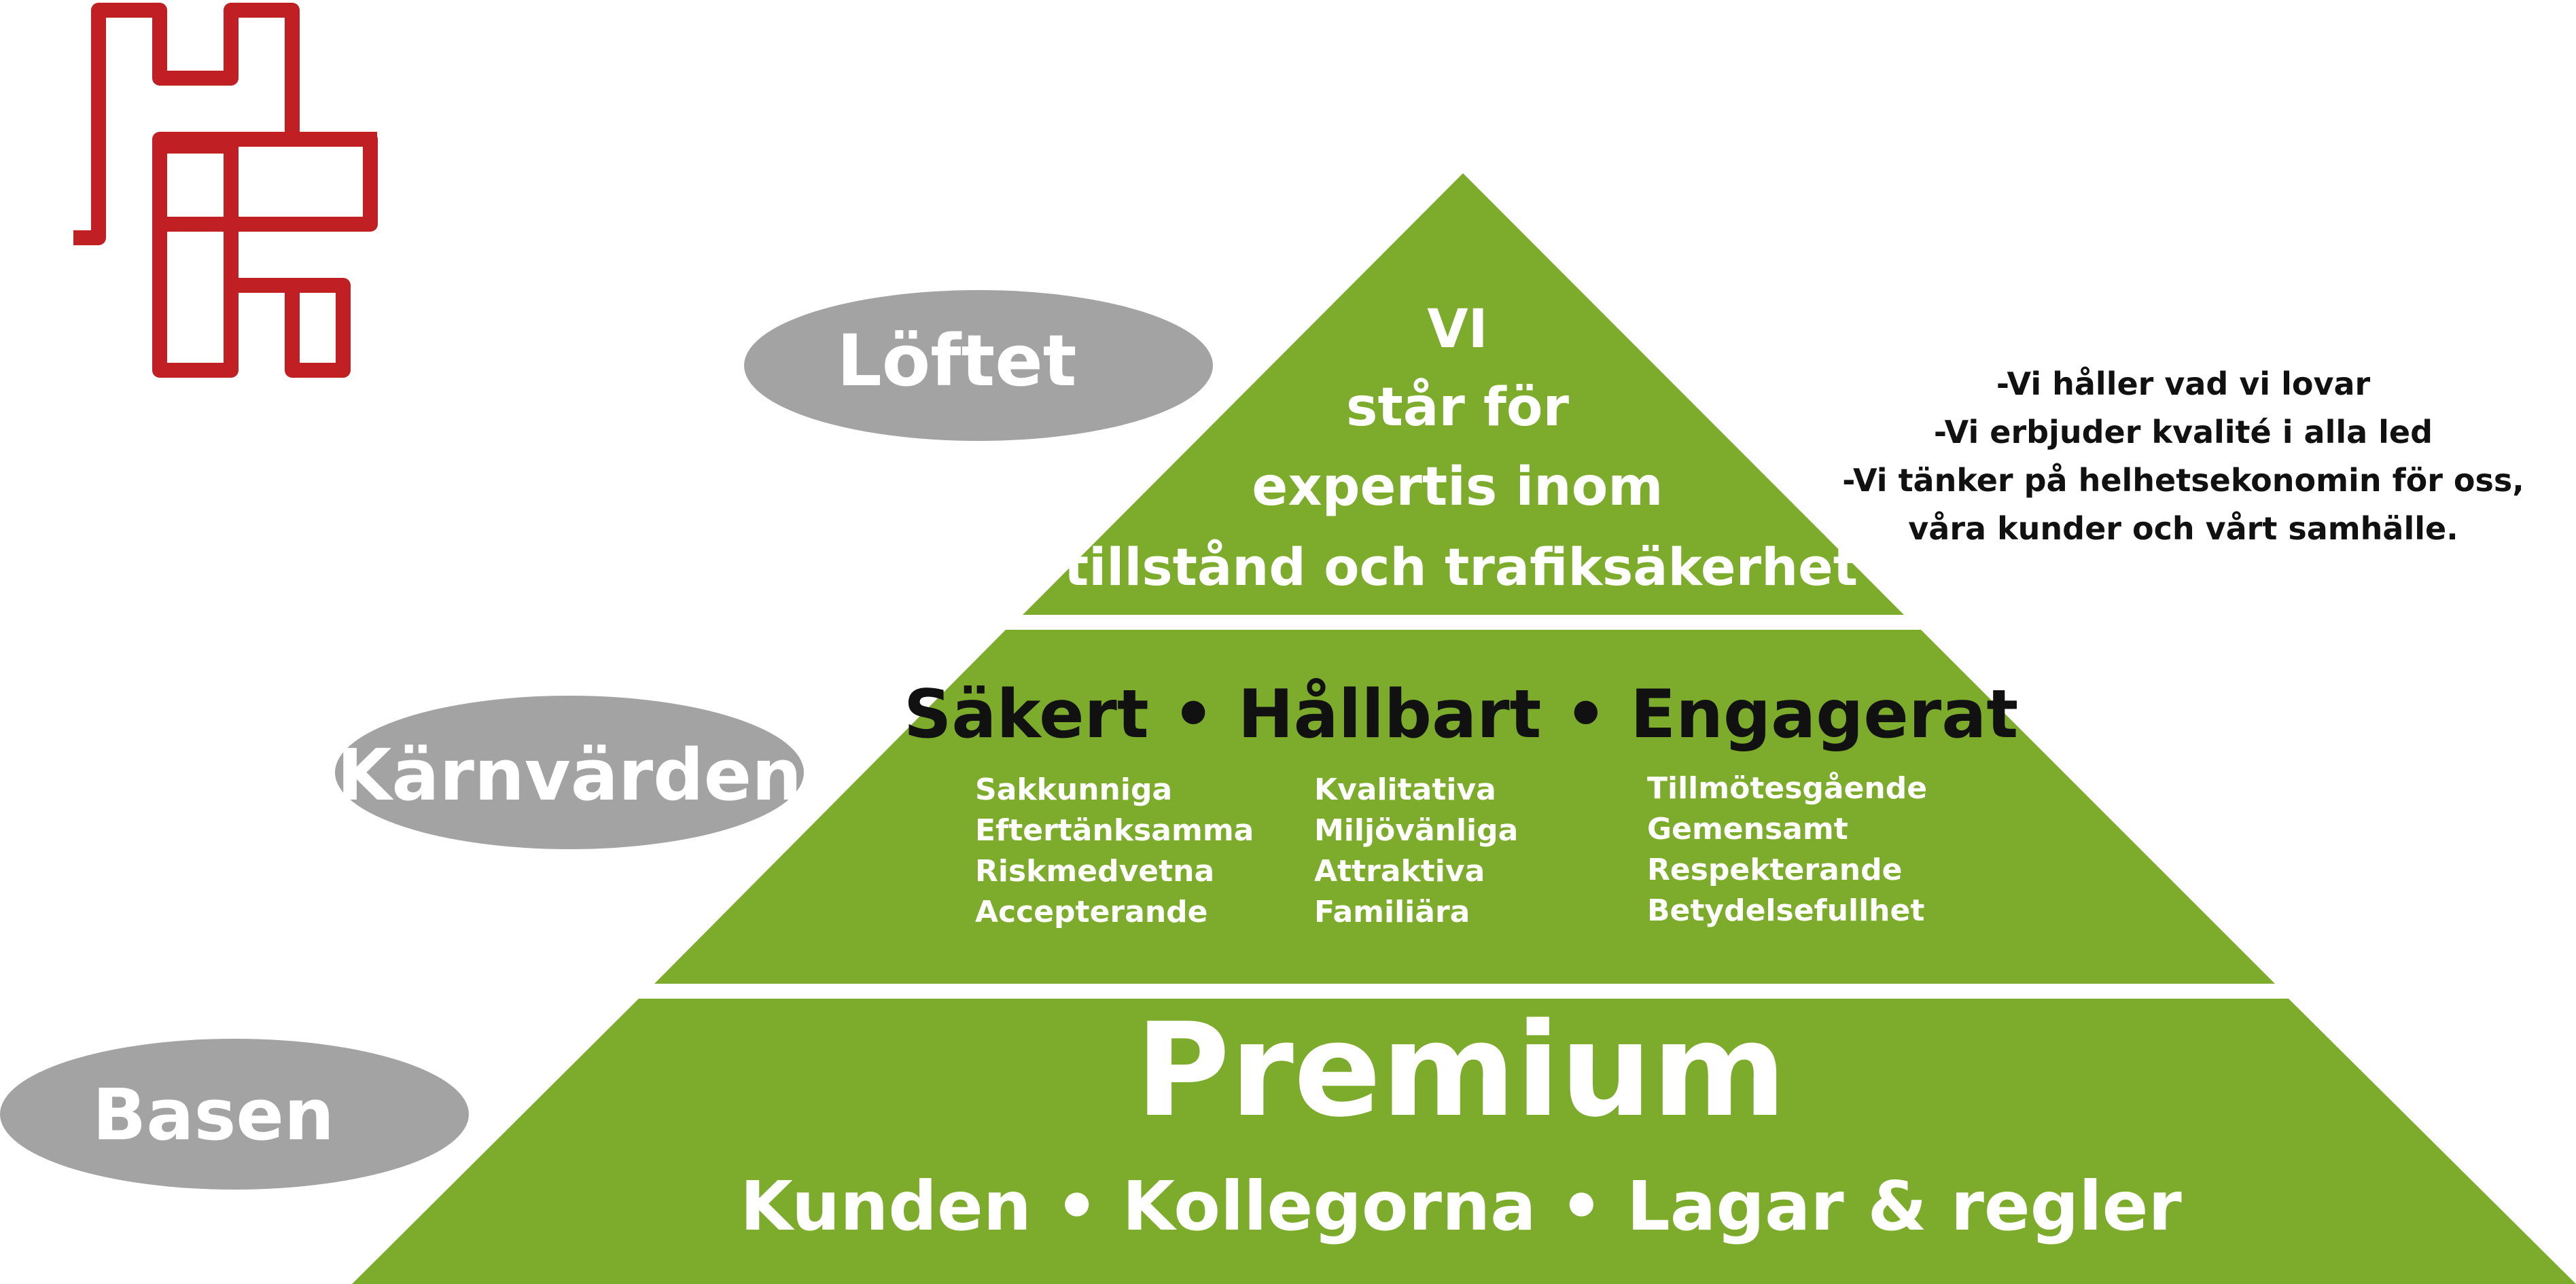 The height and width of the screenshot is (1284, 2576). What do you see at coordinates (1461, 1206) in the screenshot?
I see `premium-subtitle: Kunden • Kollegorna • Lagar & regler` at bounding box center [1461, 1206].